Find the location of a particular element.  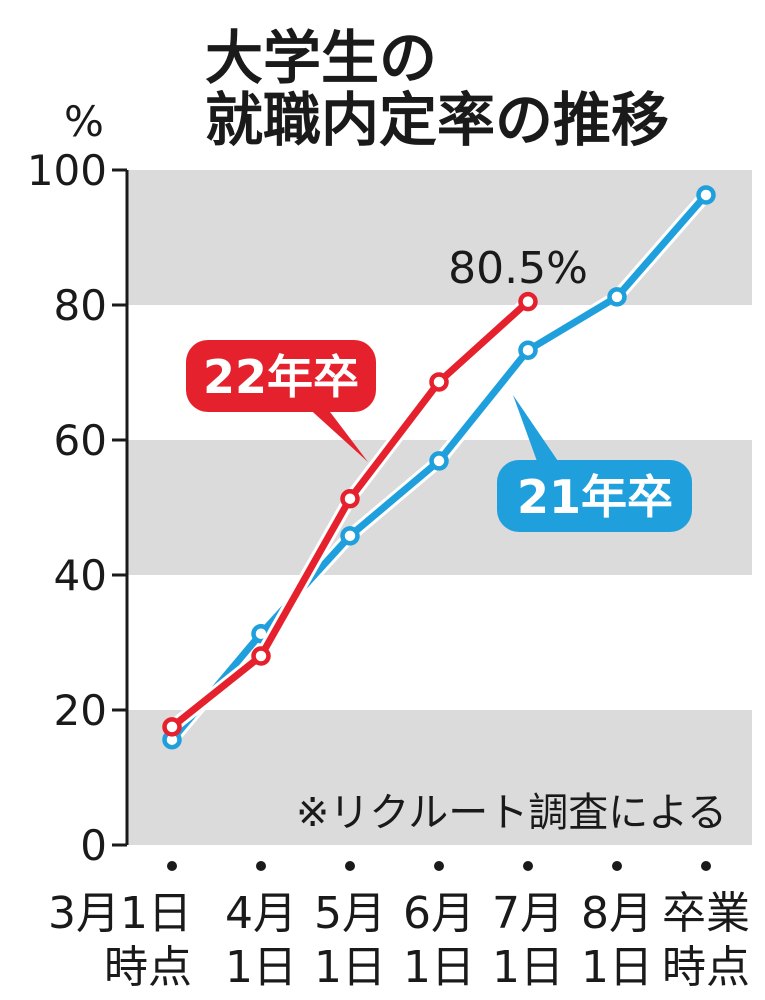

x-tick-label-5-line-1: 8月 is located at coordinates (617, 913).